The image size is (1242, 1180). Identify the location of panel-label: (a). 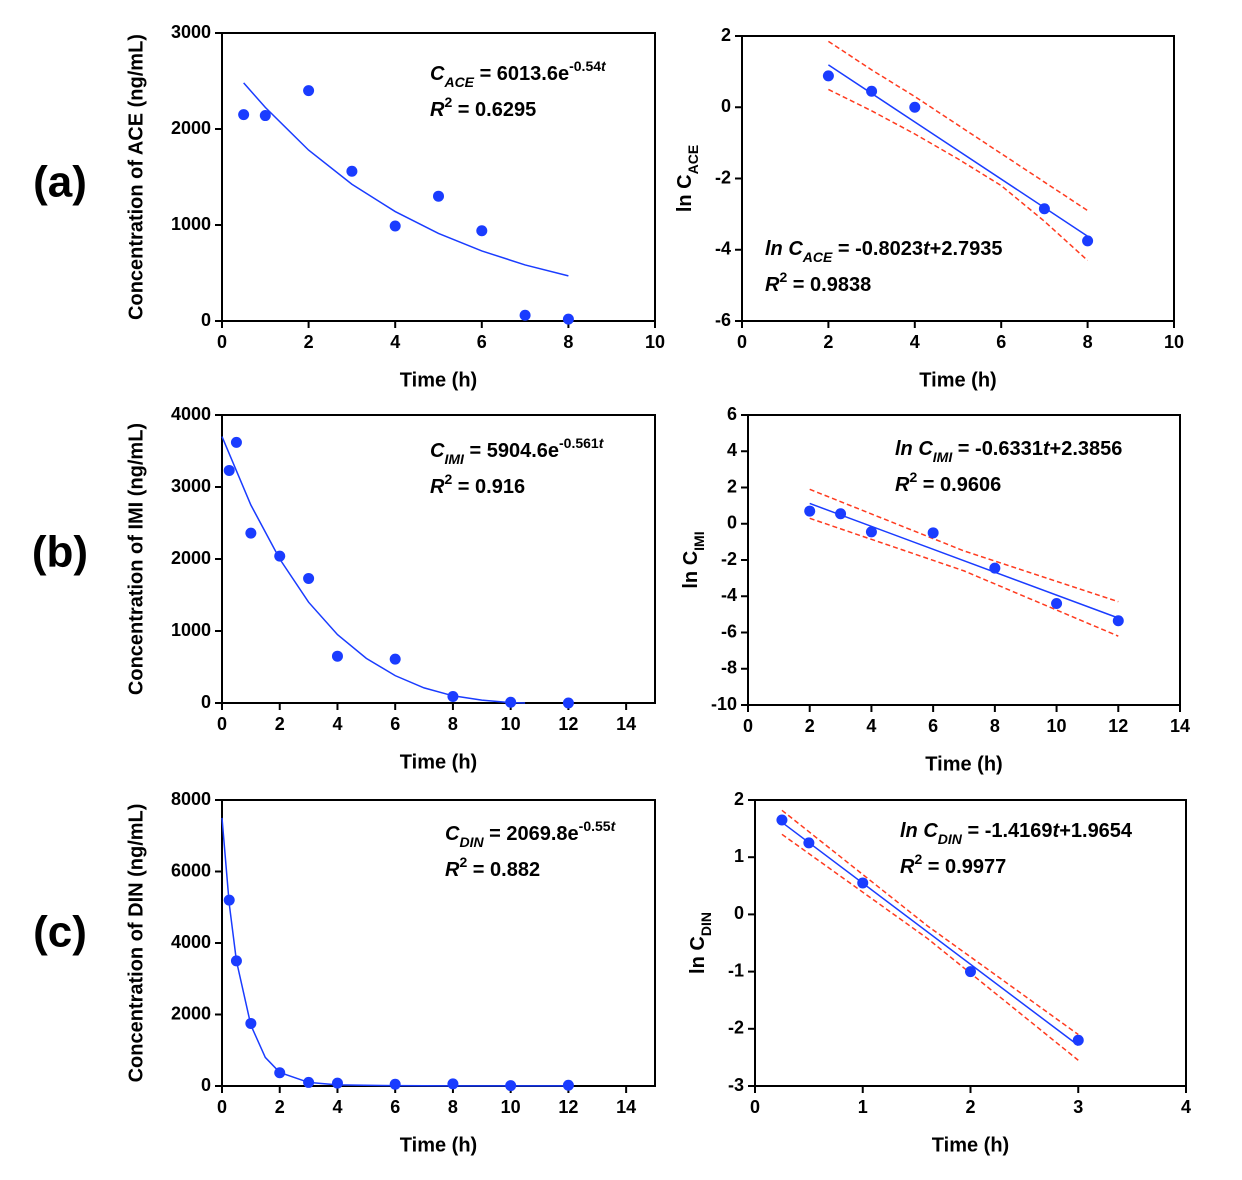
(60, 182).